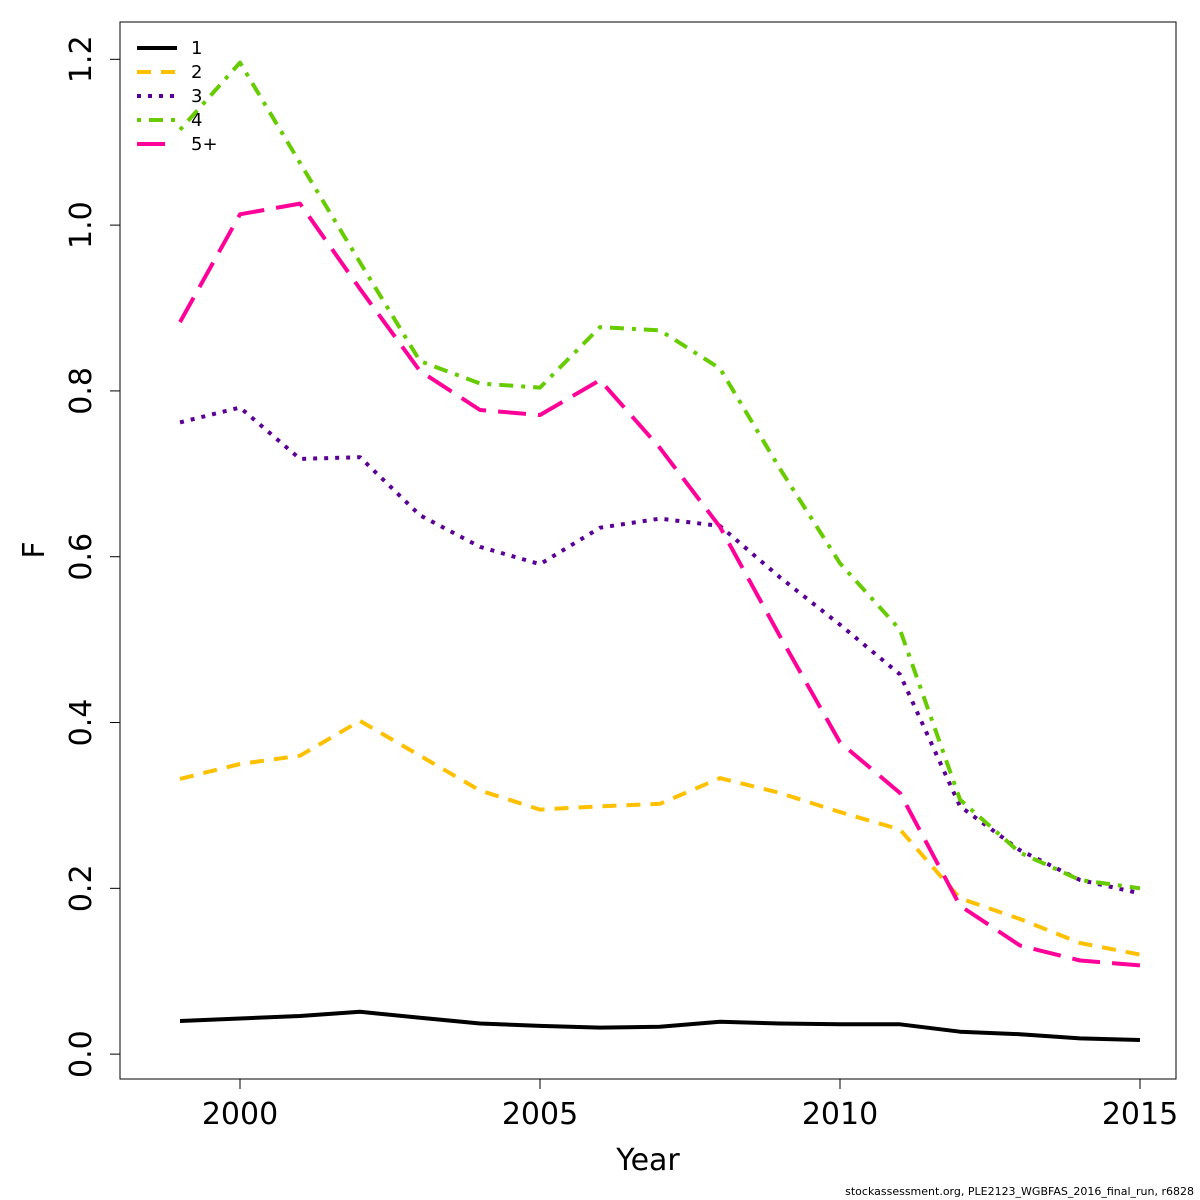 Image resolution: width=1200 pixels, height=1200 pixels. What do you see at coordinates (81, 1054) in the screenshot?
I see `y-tick-label: 0.0` at bounding box center [81, 1054].